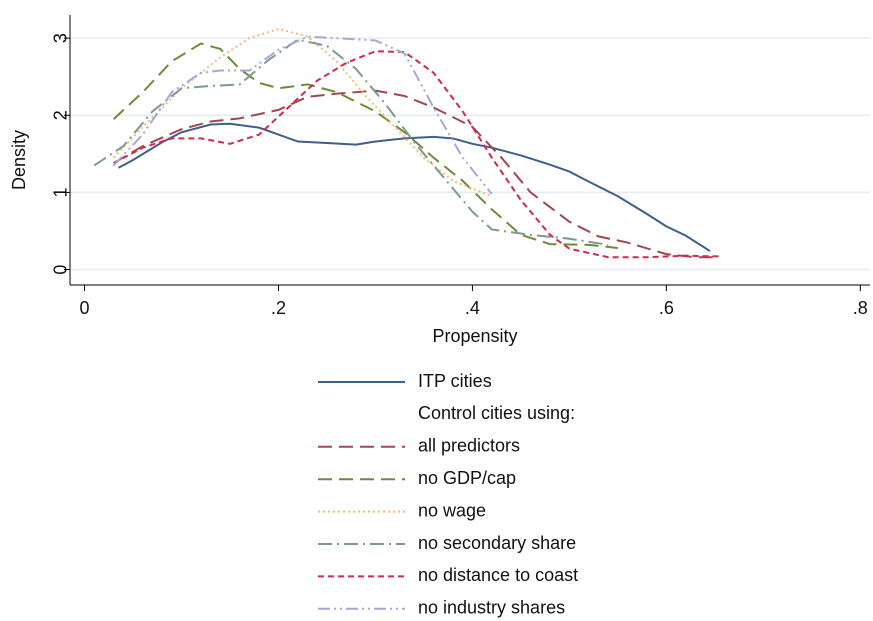 The image size is (873, 621). What do you see at coordinates (860, 308) in the screenshot?
I see `x-tick-label: .8` at bounding box center [860, 308].